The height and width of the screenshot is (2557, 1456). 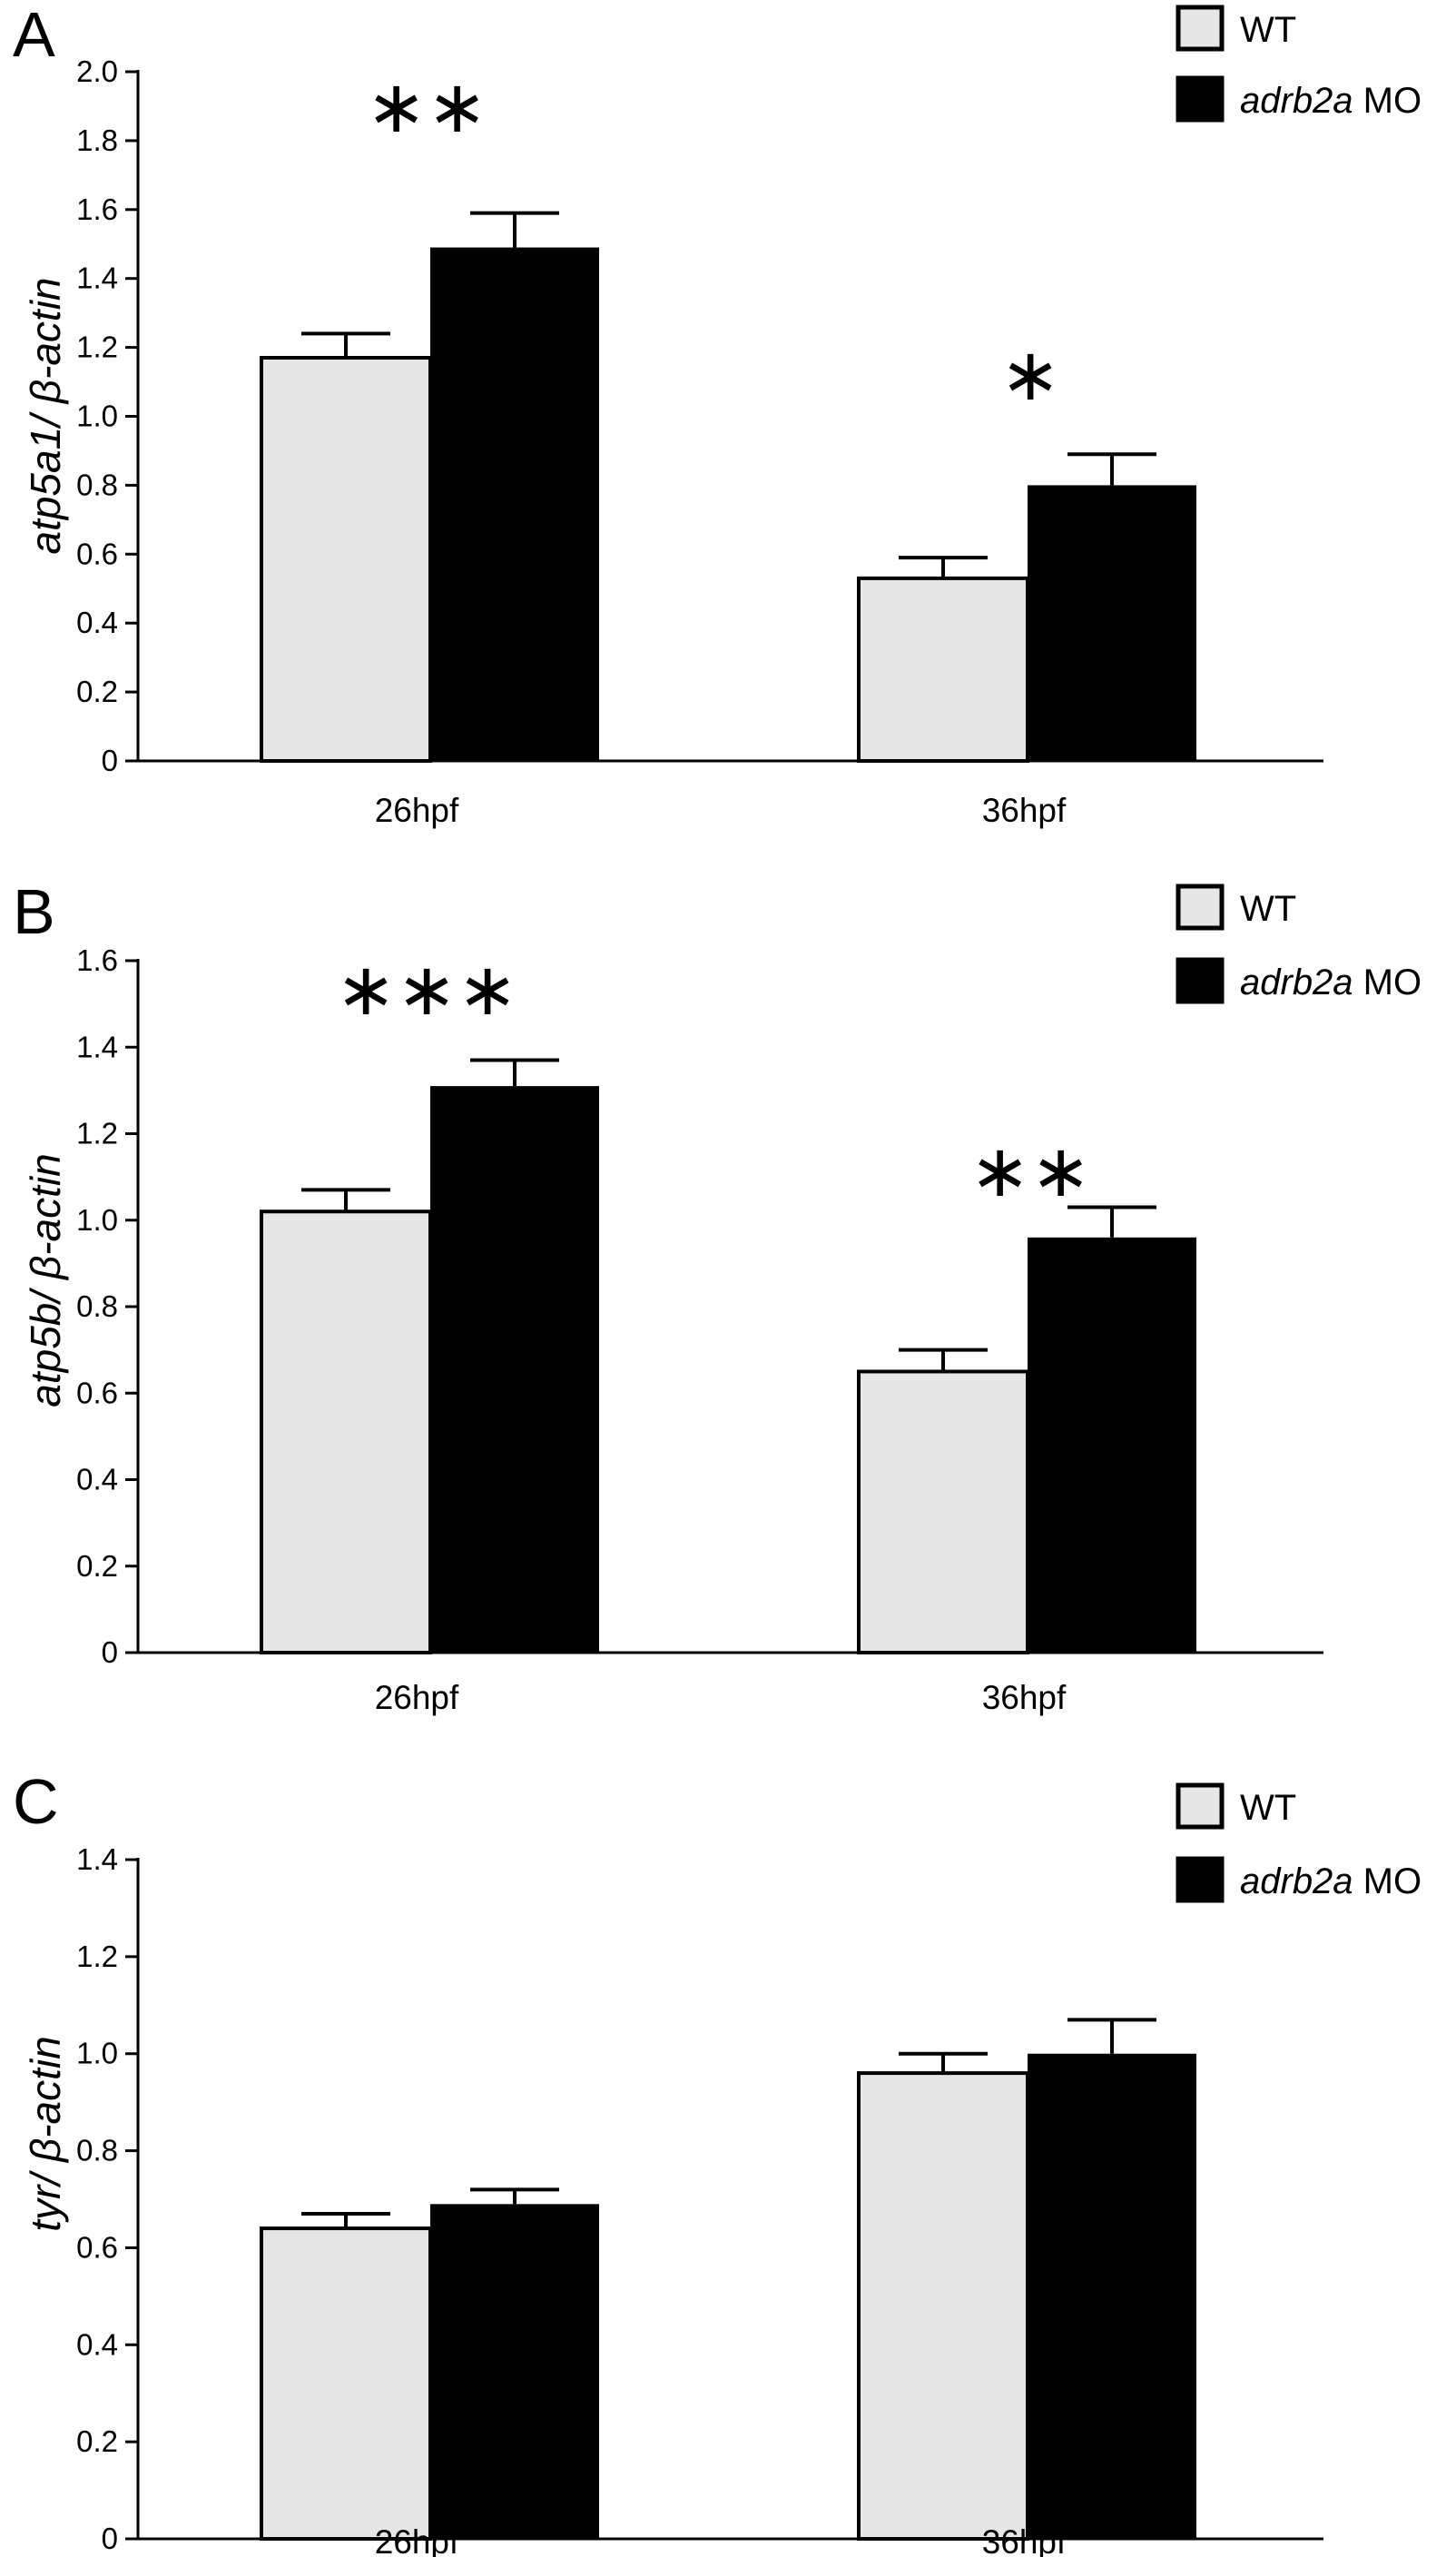 What do you see at coordinates (46, 1280) in the screenshot?
I see `y-axis-label: atp5b/ β-actin` at bounding box center [46, 1280].